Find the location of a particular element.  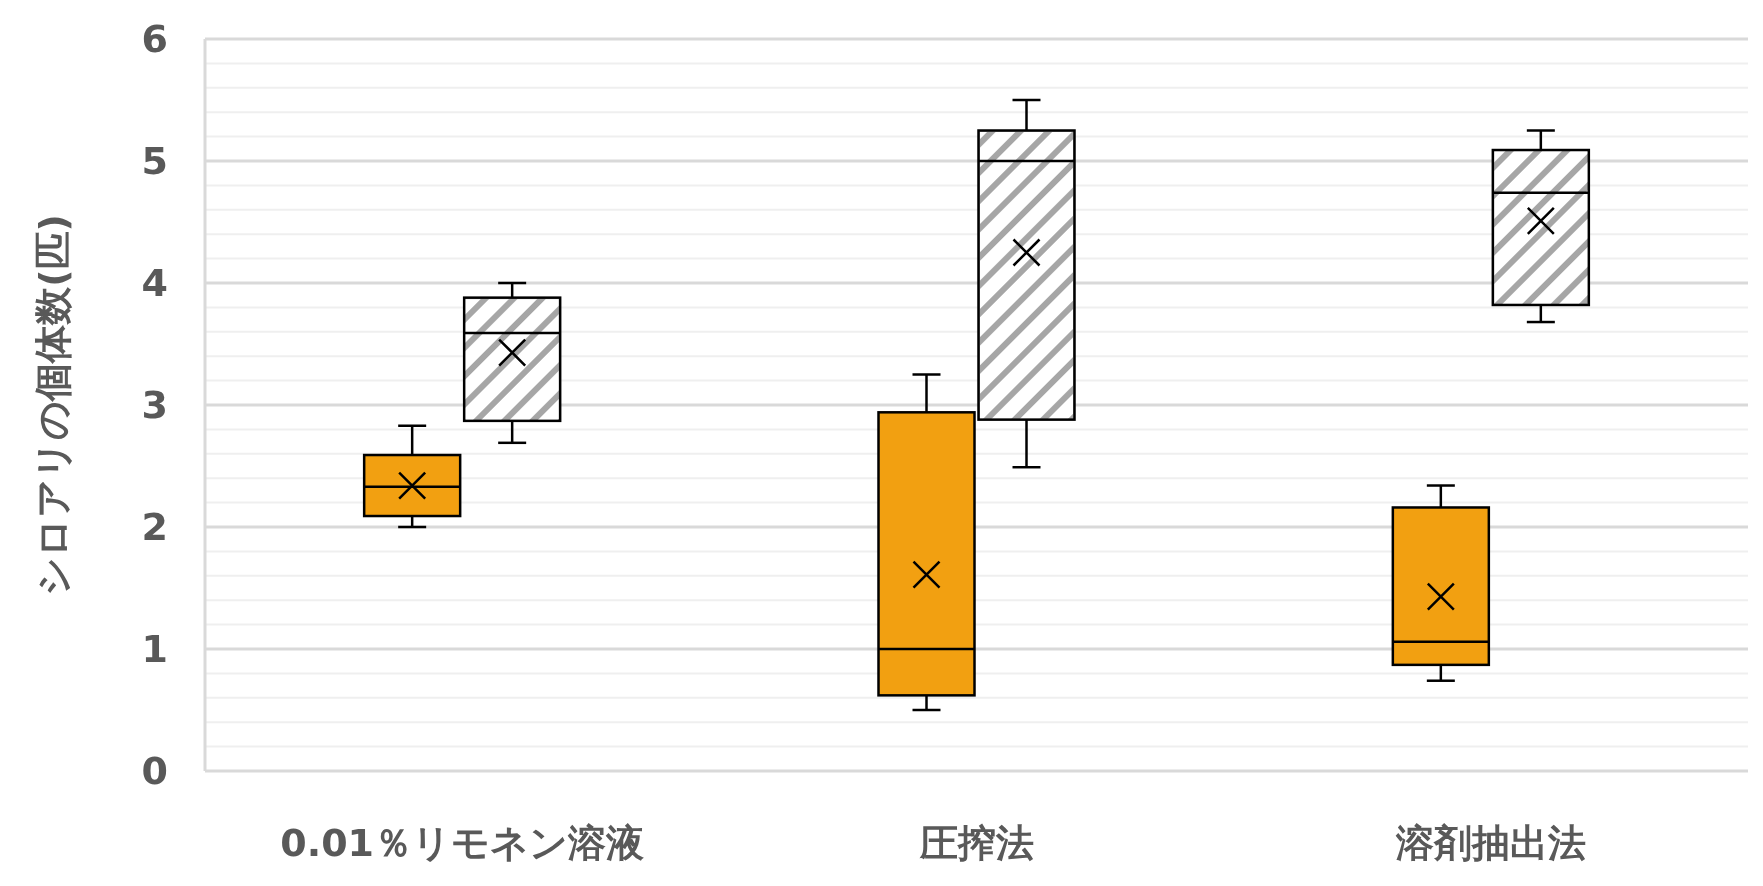

x-tick-label: 圧搾法 is located at coordinates (976, 843).